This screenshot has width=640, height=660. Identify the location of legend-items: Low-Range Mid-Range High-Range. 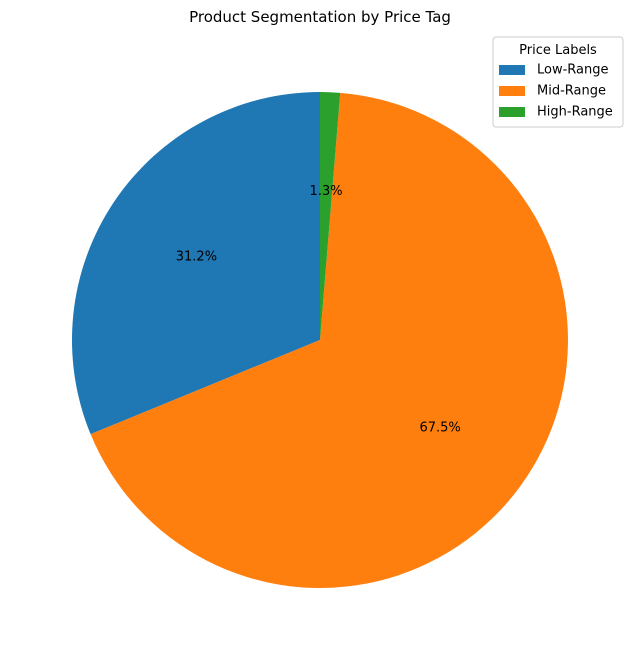
(556, 91).